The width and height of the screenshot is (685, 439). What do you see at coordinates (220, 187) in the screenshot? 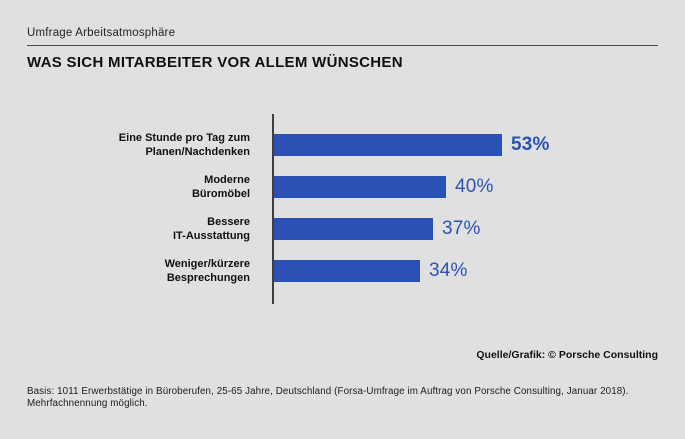
I see `bar-category-label: Moderne Büromöbel` at bounding box center [220, 187].